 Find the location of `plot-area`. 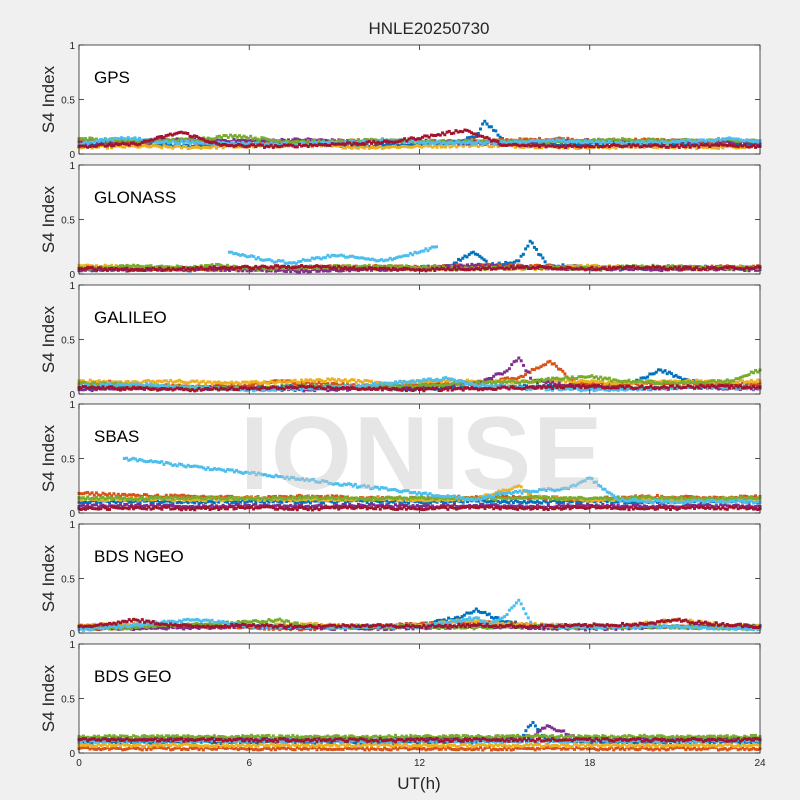

plot-area is located at coordinates (419, 219).